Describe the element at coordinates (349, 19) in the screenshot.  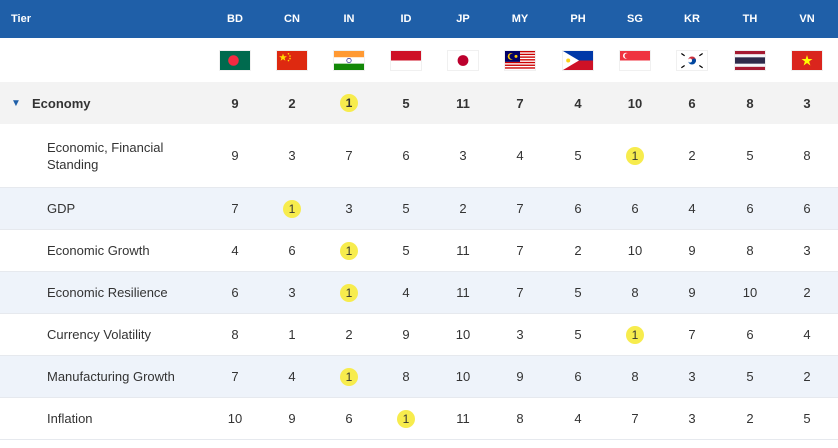
I see `column-header-in: IN` at that location.